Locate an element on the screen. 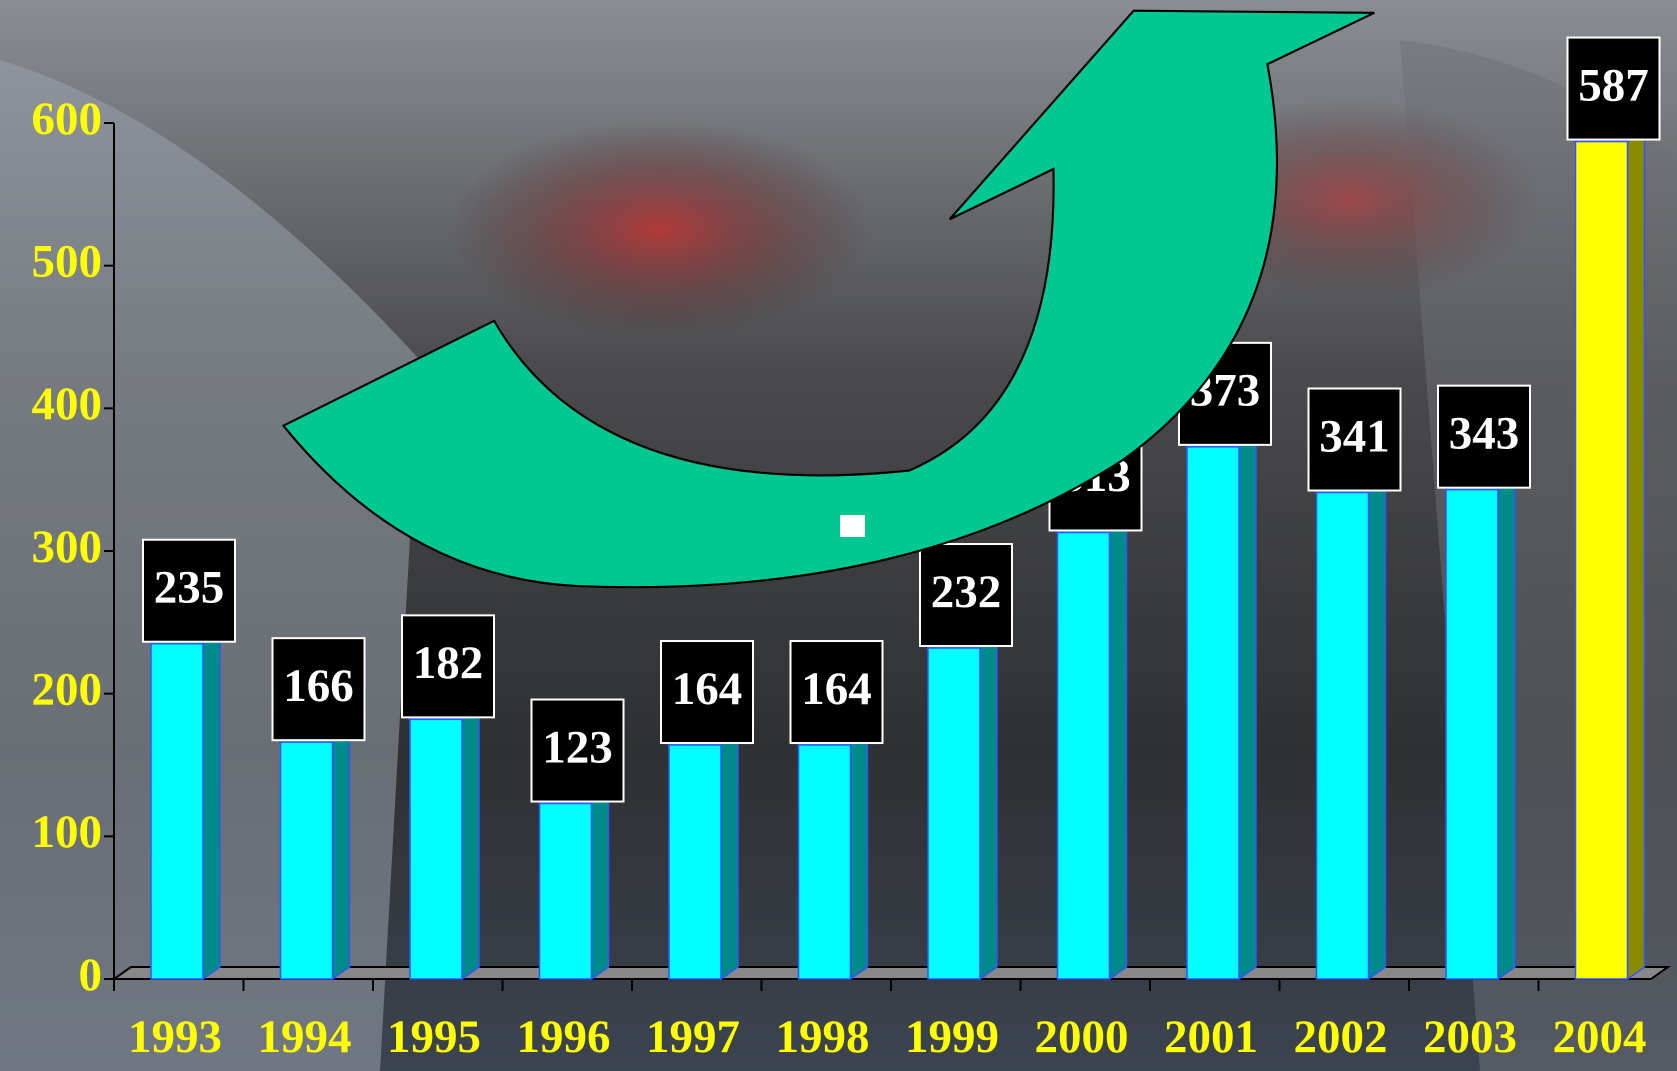  y-tick-label: 300 is located at coordinates (67, 547).